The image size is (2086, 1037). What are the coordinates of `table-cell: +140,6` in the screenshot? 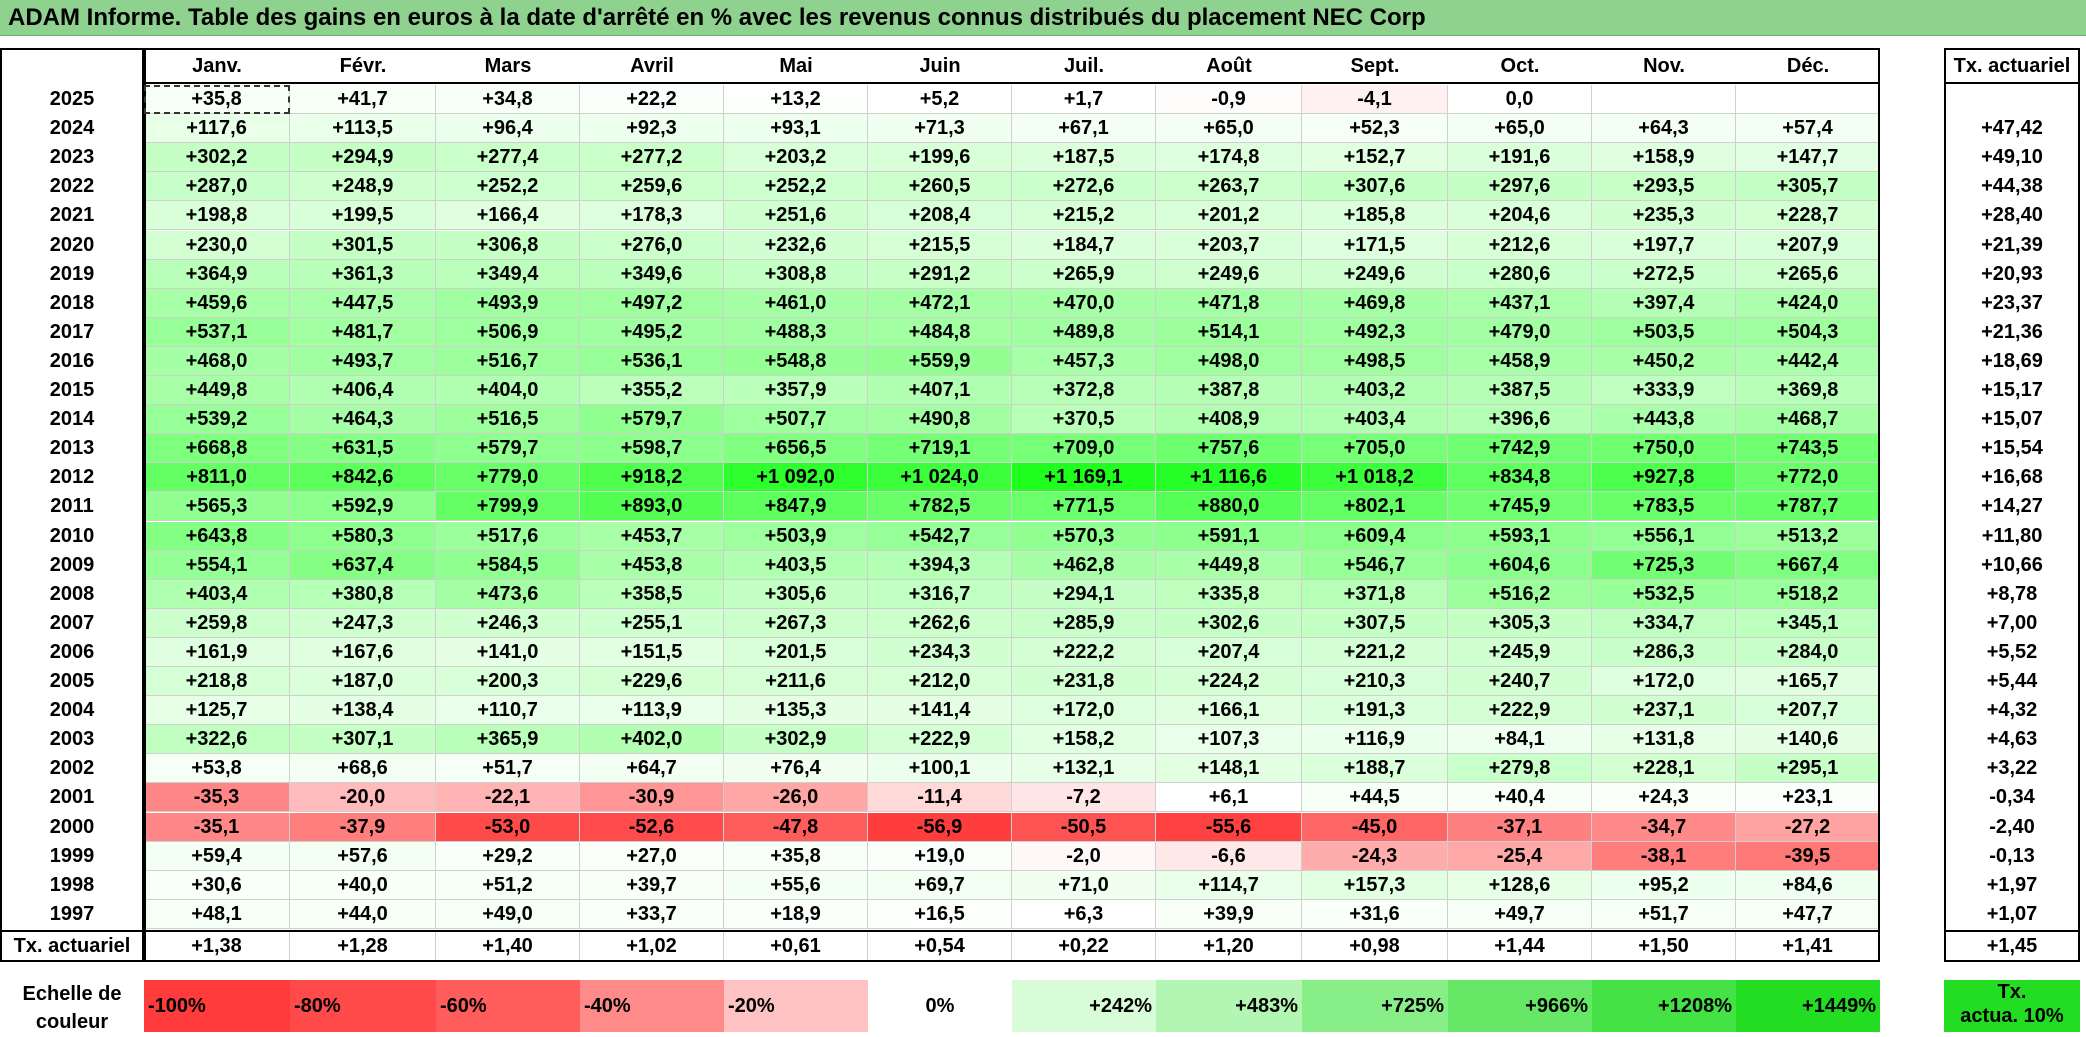 It's located at (1808, 740).